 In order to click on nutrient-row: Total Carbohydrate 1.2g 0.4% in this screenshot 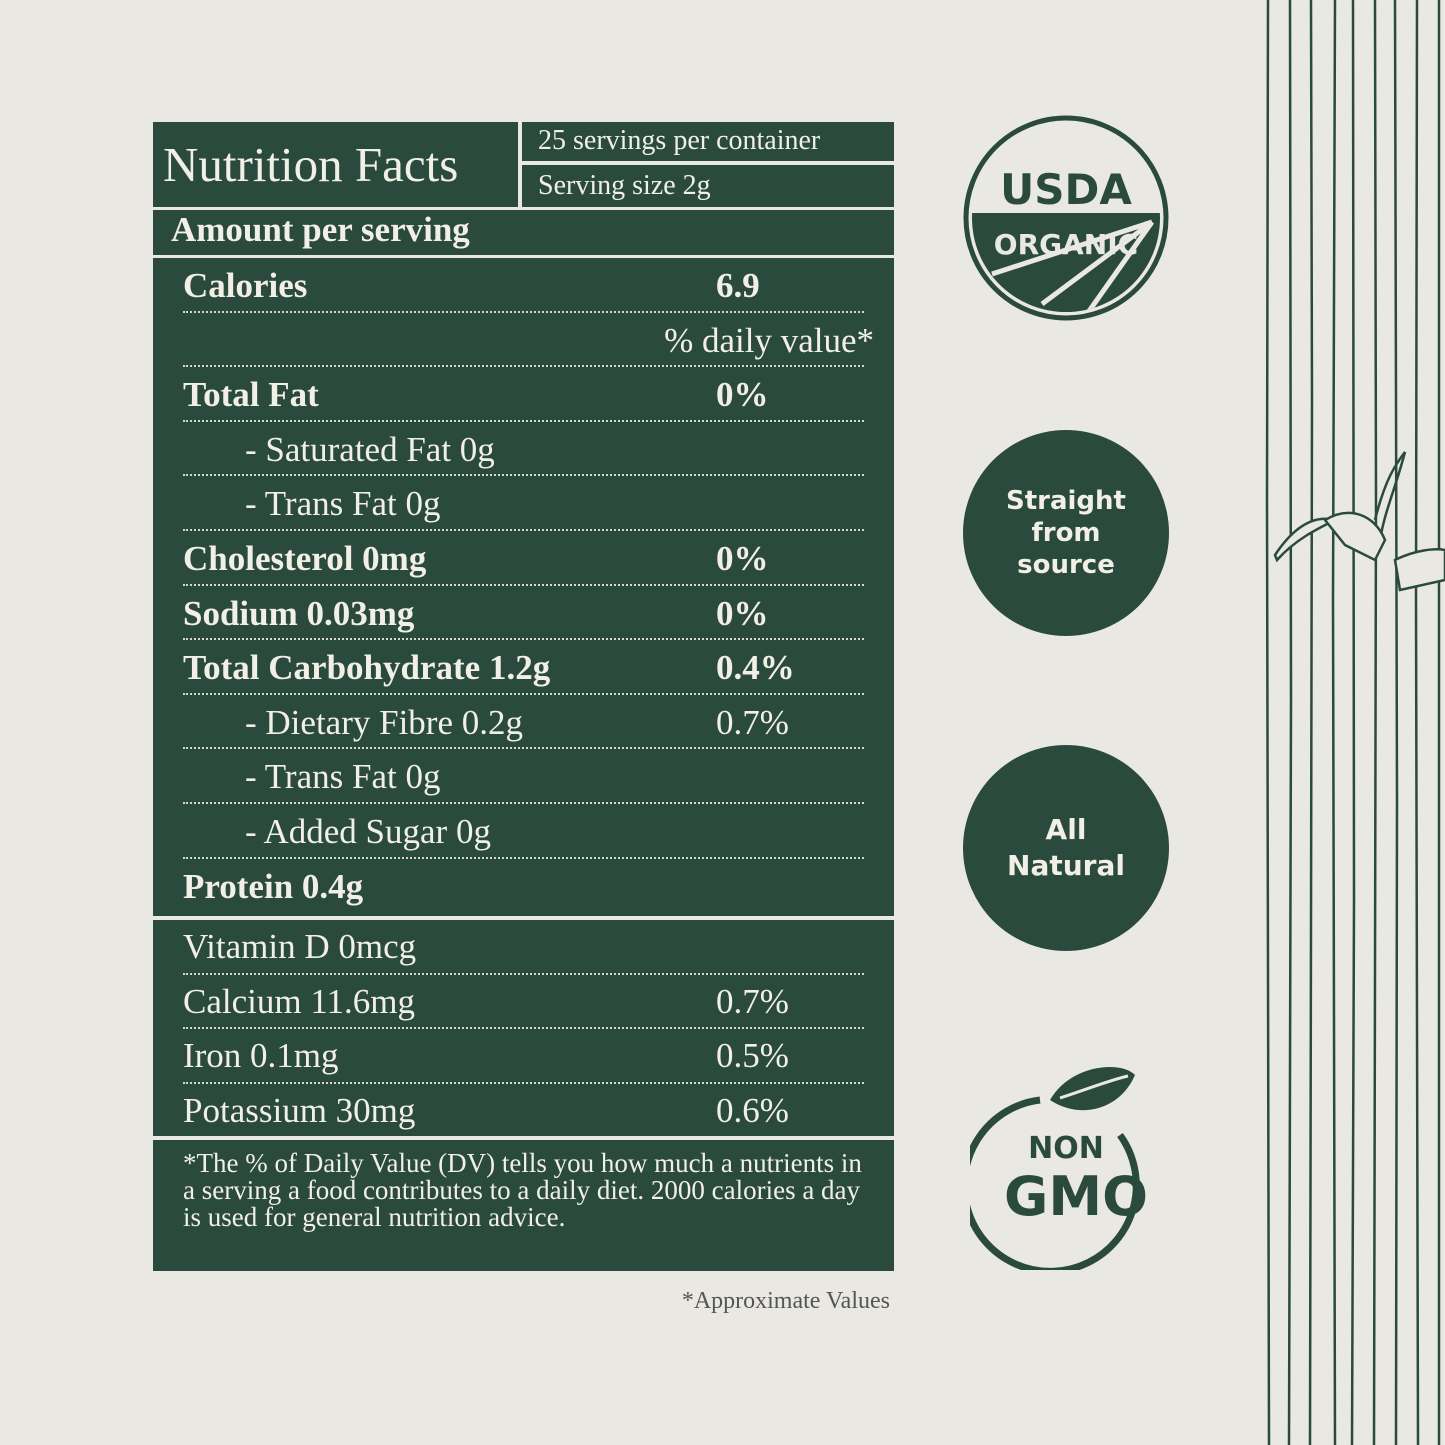, I will do `click(523, 667)`.